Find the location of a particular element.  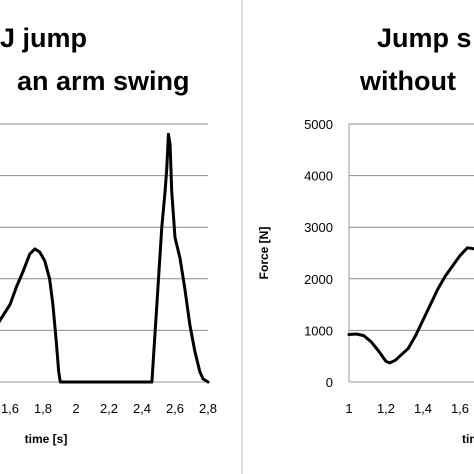

left-chart-title-line-1: J jump is located at coordinates (43, 38).